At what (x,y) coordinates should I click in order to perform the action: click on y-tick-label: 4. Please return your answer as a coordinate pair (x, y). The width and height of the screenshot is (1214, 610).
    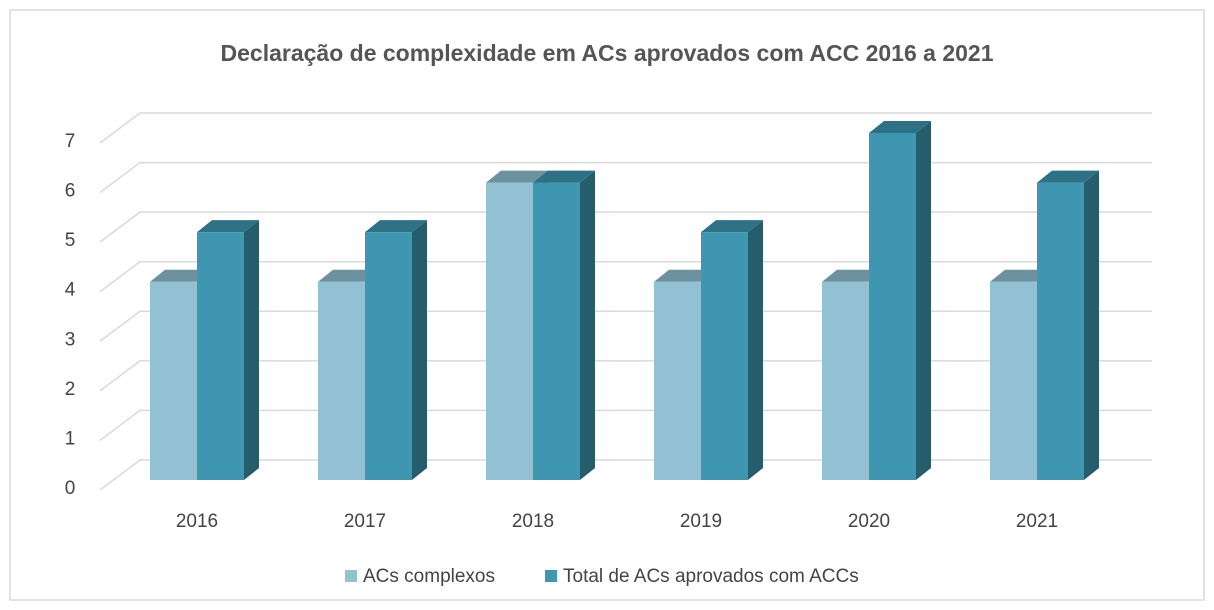
    Looking at the image, I should click on (70, 290).